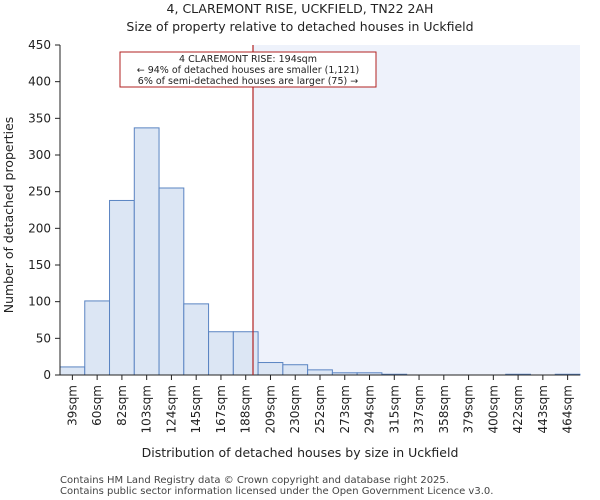 This screenshot has width=600, height=500. What do you see at coordinates (39, 228) in the screenshot?
I see `y-tick-label: 200` at bounding box center [39, 228].